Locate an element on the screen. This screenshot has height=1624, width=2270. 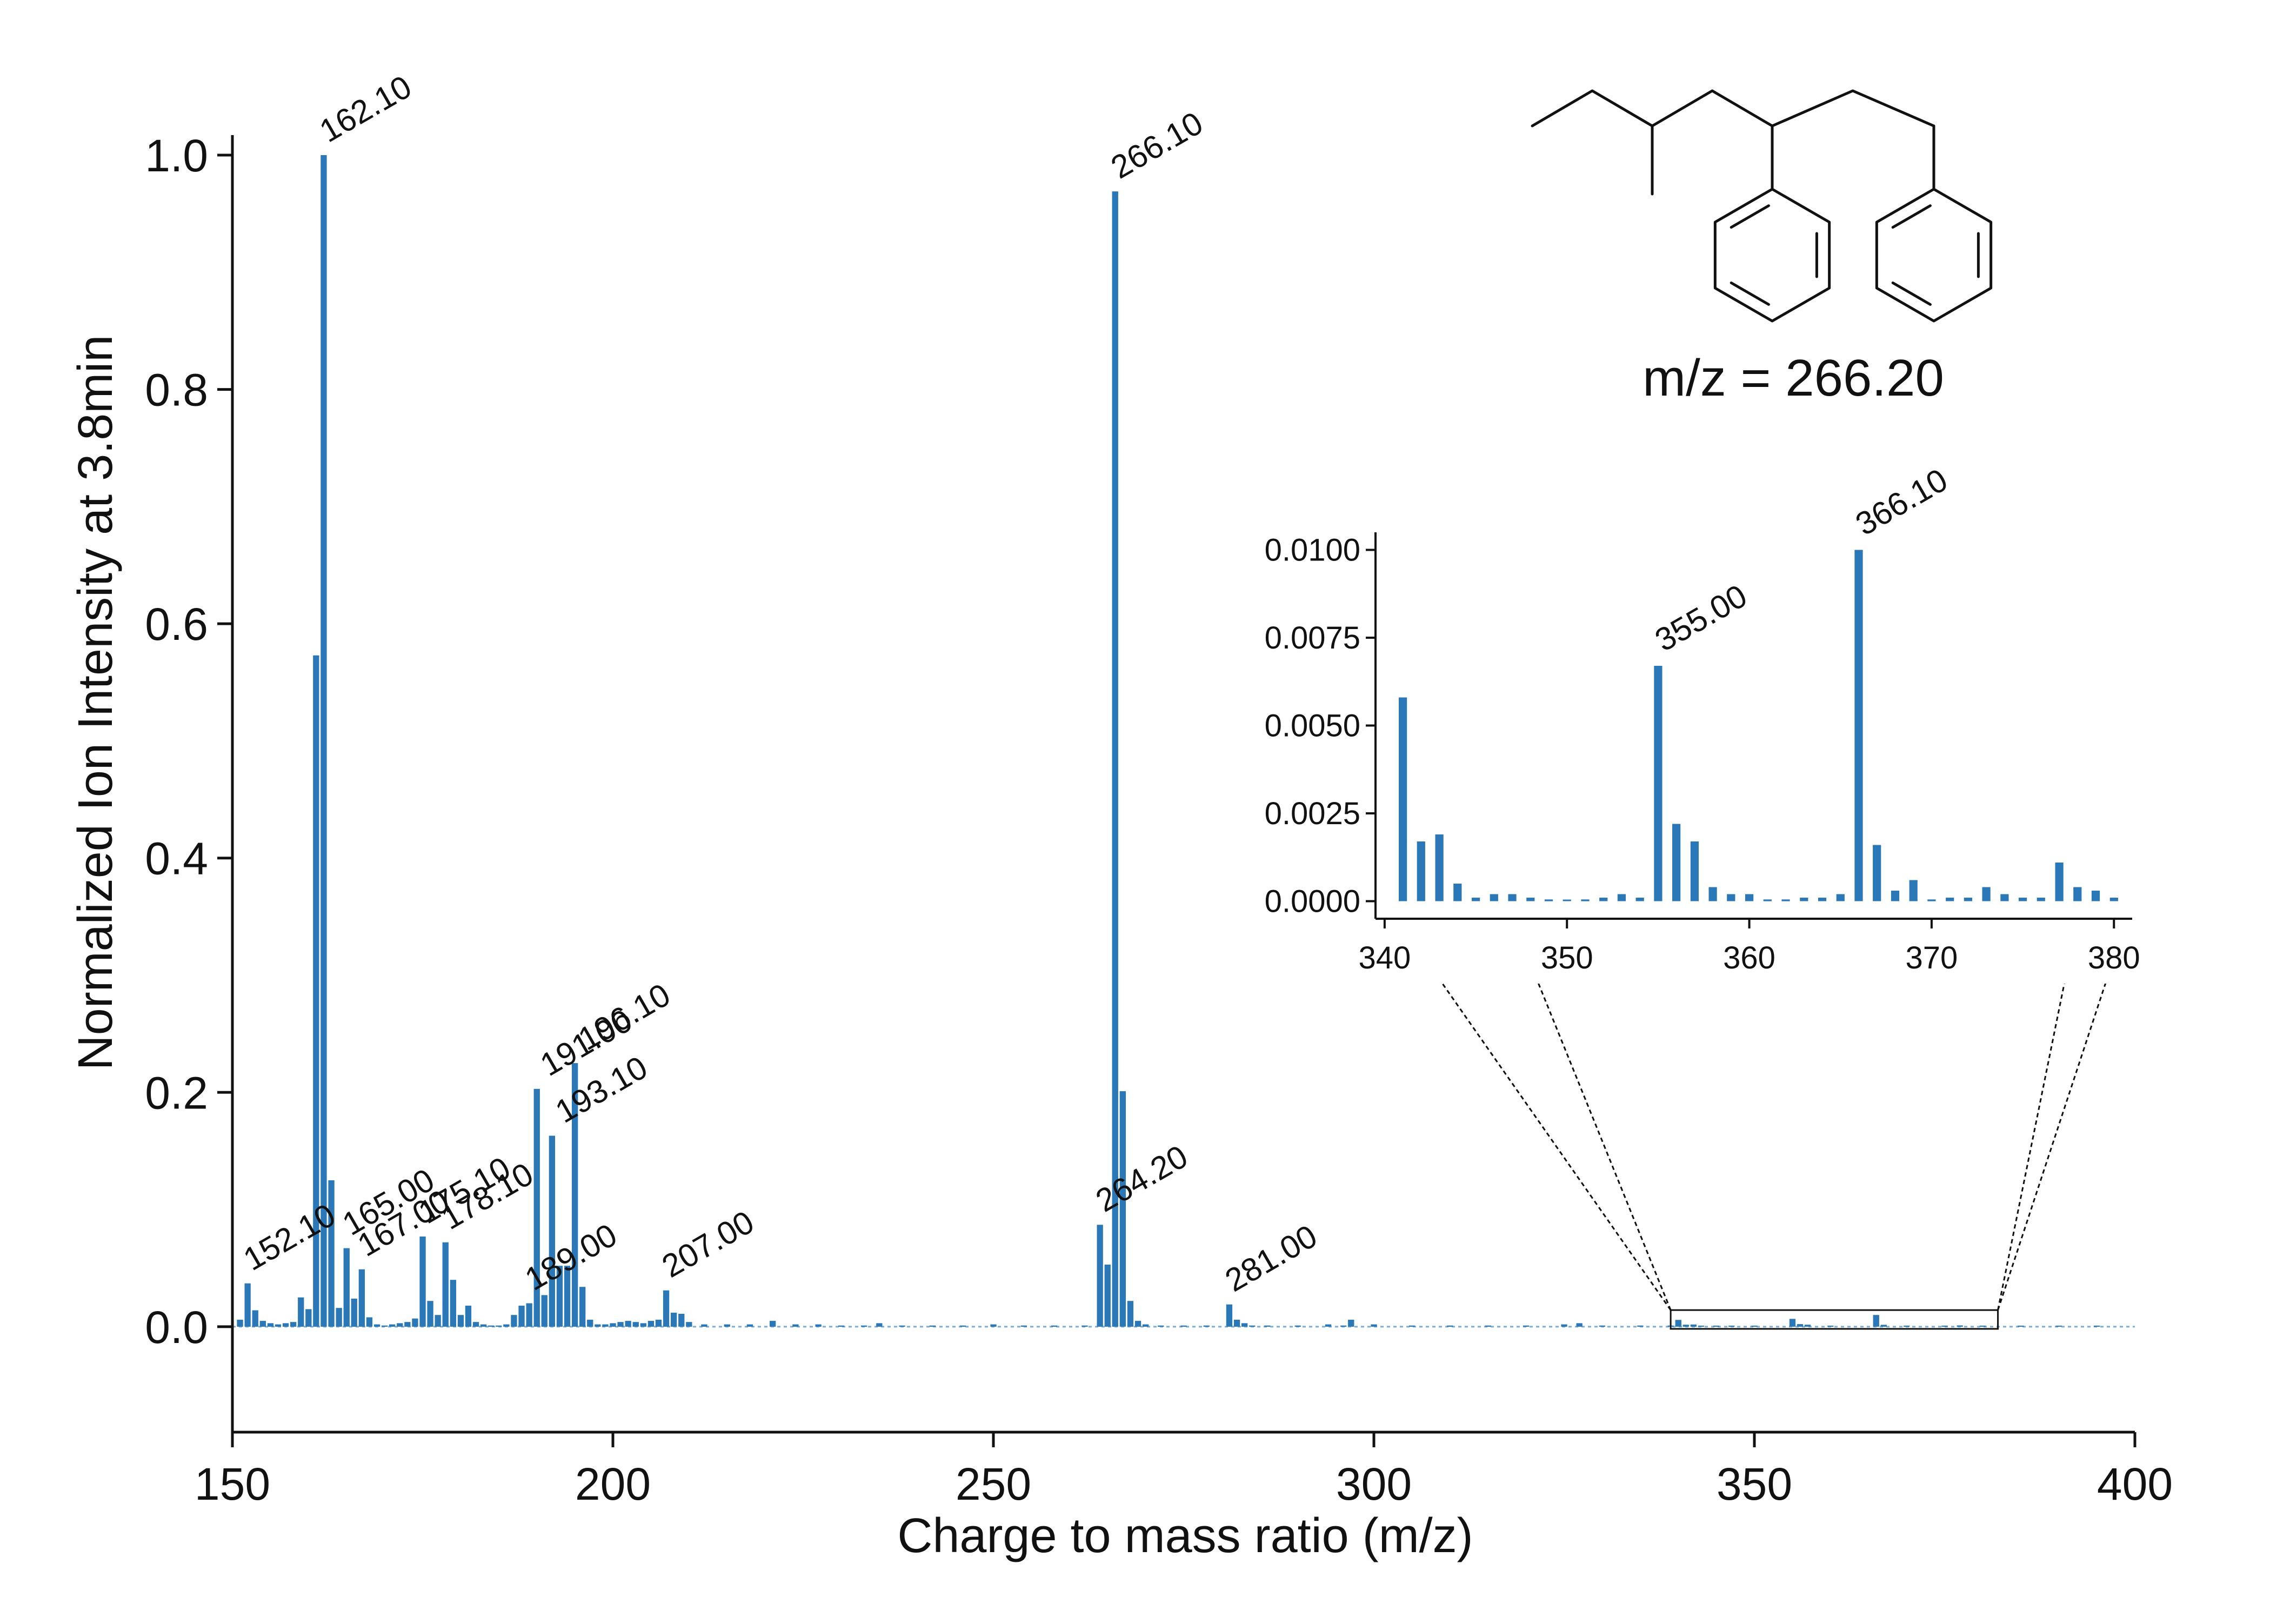
inset-x-tick-label: 360 is located at coordinates (1749, 958).